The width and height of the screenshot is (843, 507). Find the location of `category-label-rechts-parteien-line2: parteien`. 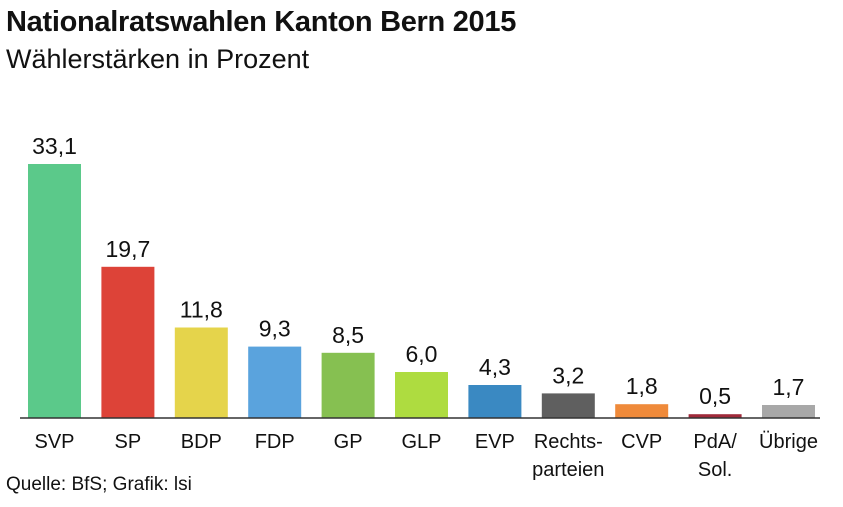

category-label-rechts-parteien-line2: parteien is located at coordinates (568, 470).